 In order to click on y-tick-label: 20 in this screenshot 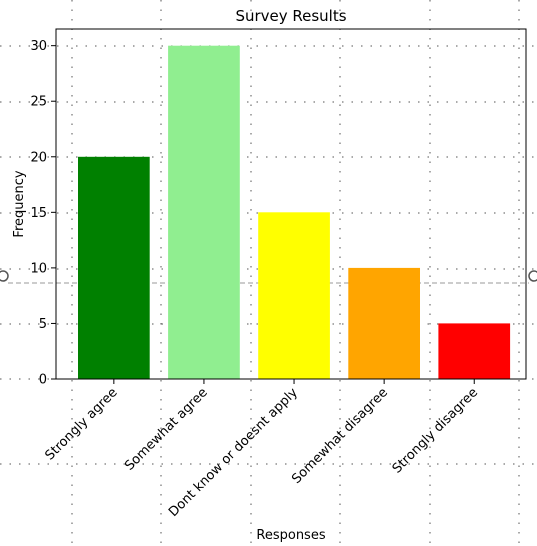, I will do `click(38, 157)`.